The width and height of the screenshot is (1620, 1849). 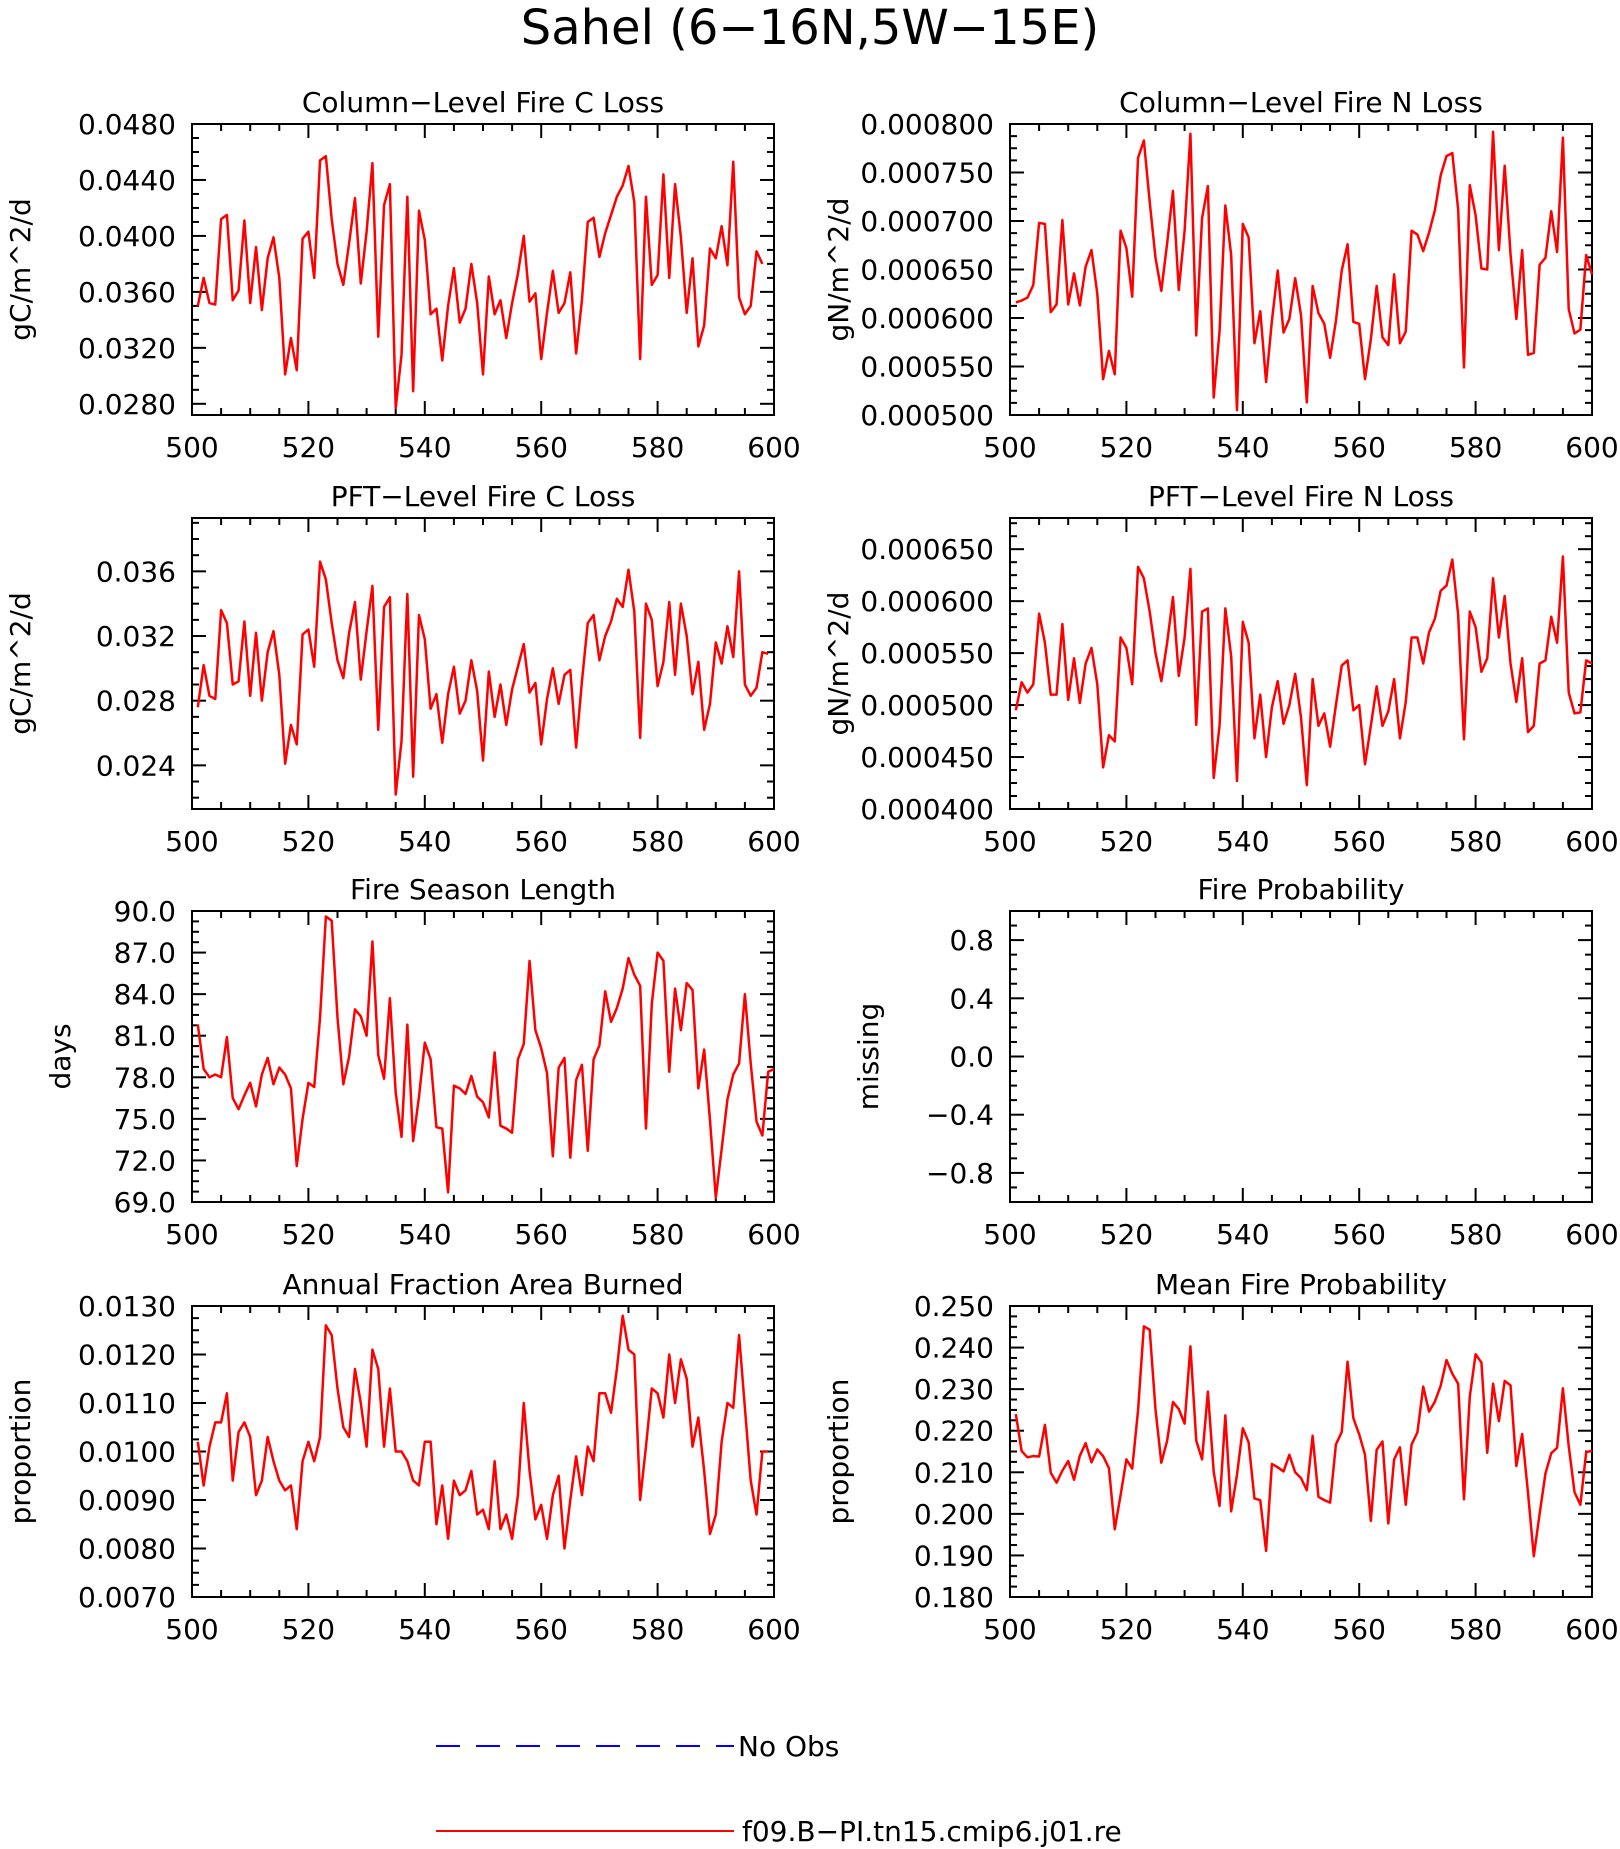 I want to click on y-tick-label: 0.000500, so click(x=927, y=415).